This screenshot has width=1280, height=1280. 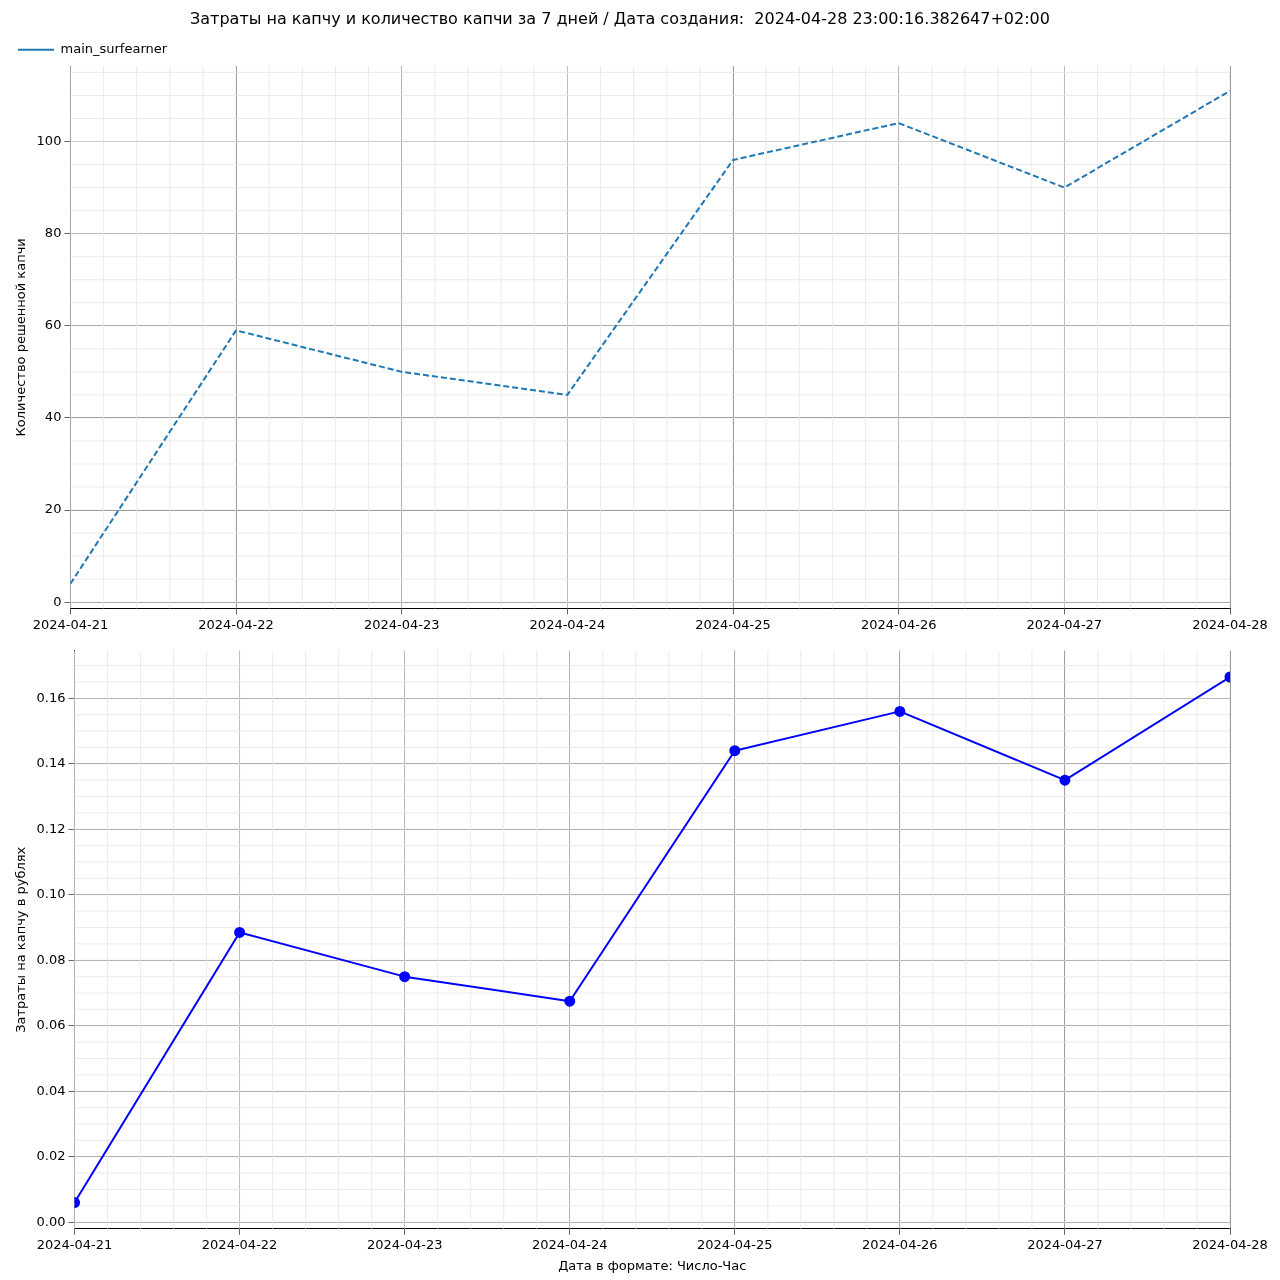 I want to click on y-tick-label: 0.02, so click(x=51, y=1156).